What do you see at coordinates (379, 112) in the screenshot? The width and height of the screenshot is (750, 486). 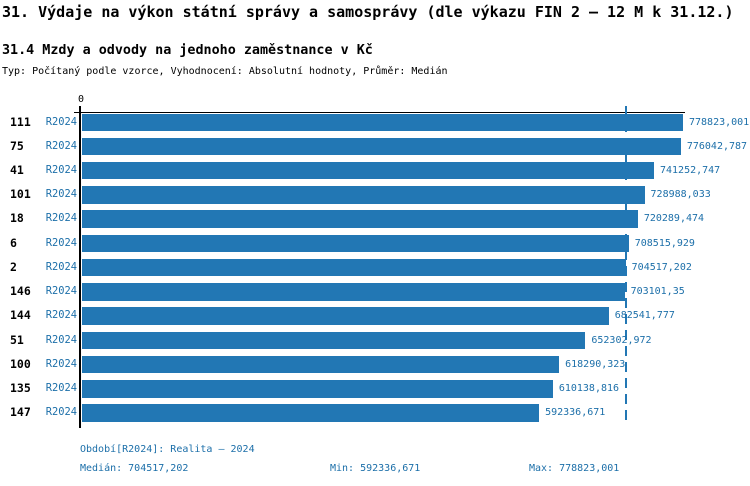 I see `x-axis-line` at bounding box center [379, 112].